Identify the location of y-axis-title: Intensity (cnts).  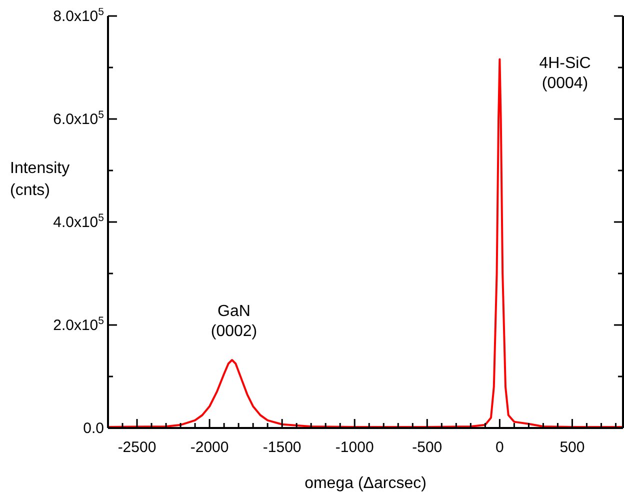
(40, 180).